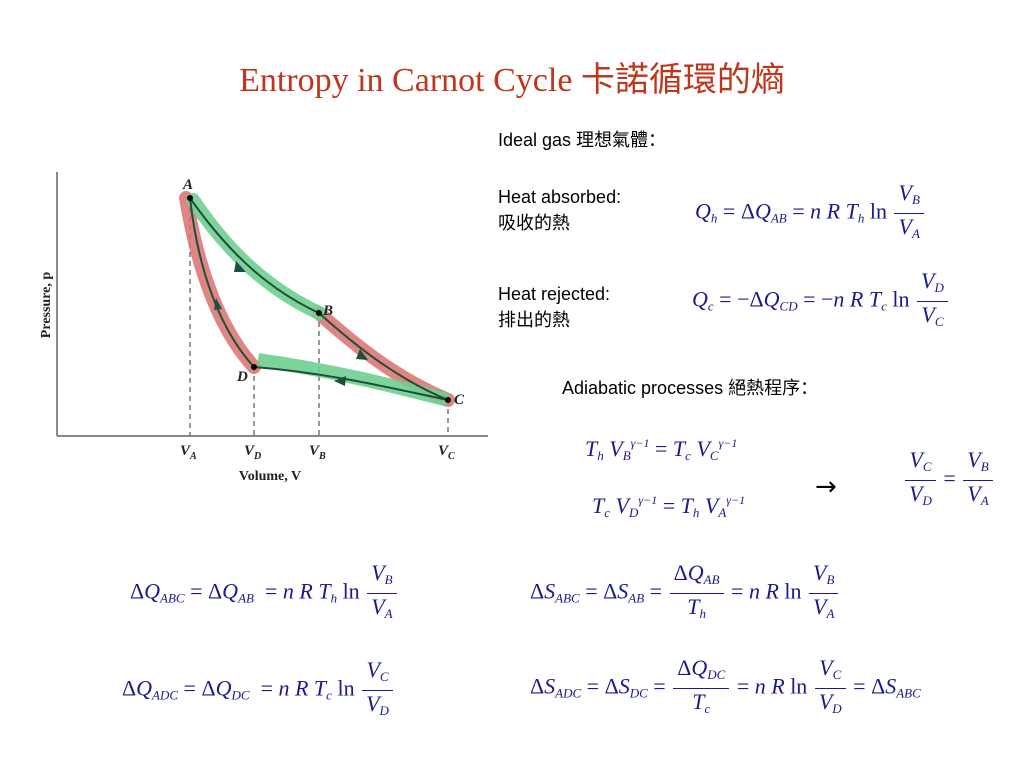 This screenshot has width=1024, height=768. Describe the element at coordinates (446, 452) in the screenshot. I see `tick-vc: VC` at that location.